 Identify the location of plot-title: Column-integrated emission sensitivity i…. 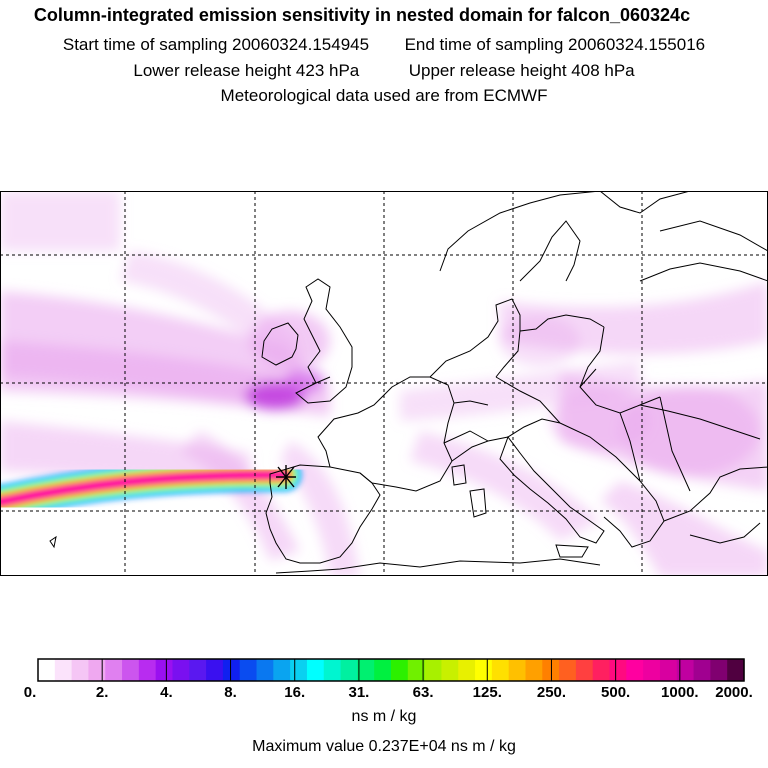
(362, 15).